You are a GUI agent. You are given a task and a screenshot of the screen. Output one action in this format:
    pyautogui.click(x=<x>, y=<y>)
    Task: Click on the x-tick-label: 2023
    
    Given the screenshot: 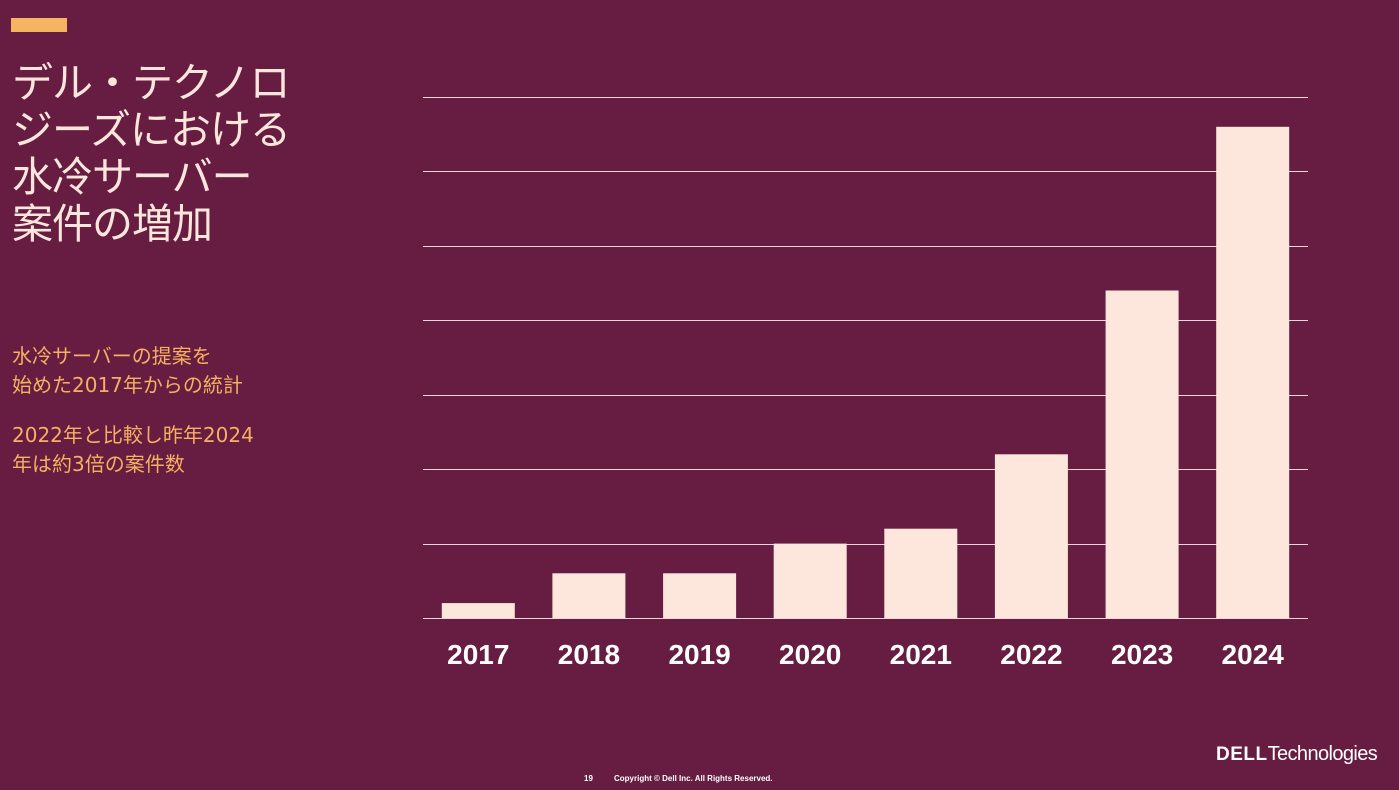 What is the action you would take?
    pyautogui.click(x=1142, y=654)
    